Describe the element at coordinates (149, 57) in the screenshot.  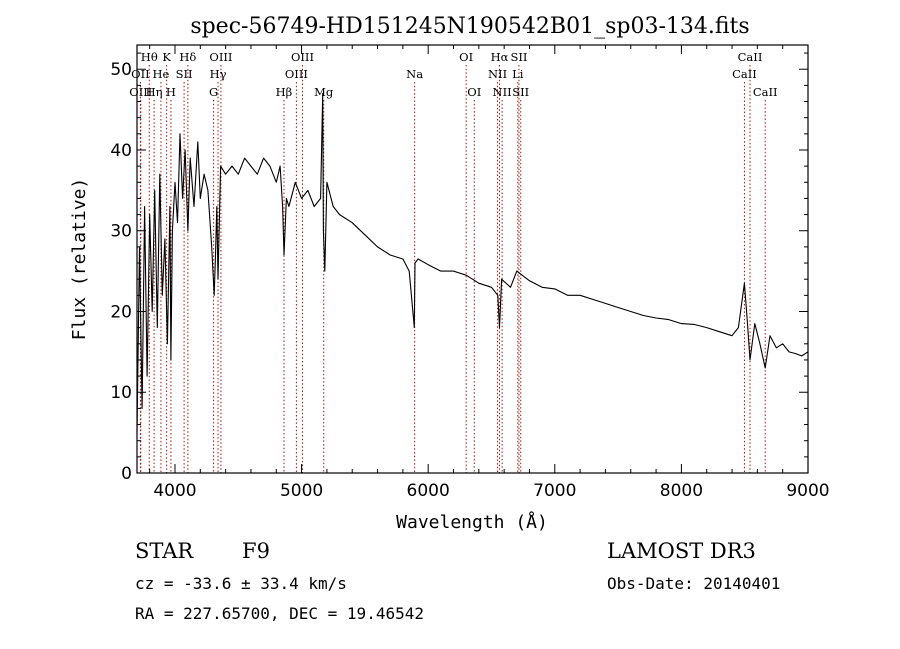
I see `line-label: Hθ` at that location.